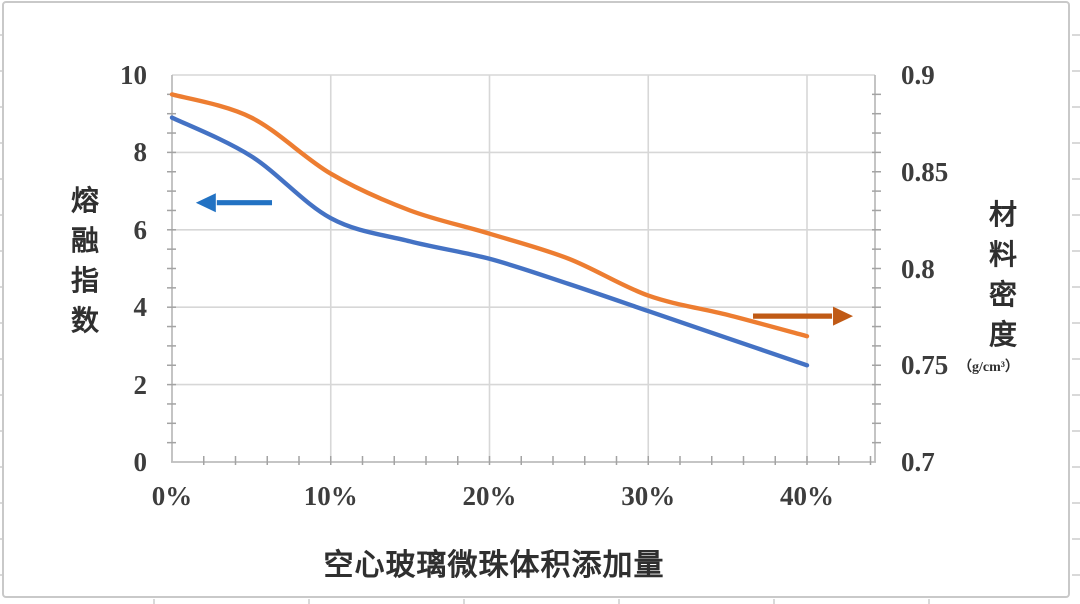 The width and height of the screenshot is (1080, 604). Describe the element at coordinates (1, 302) in the screenshot. I see `spreadsheet-row-gridlines-left` at that location.